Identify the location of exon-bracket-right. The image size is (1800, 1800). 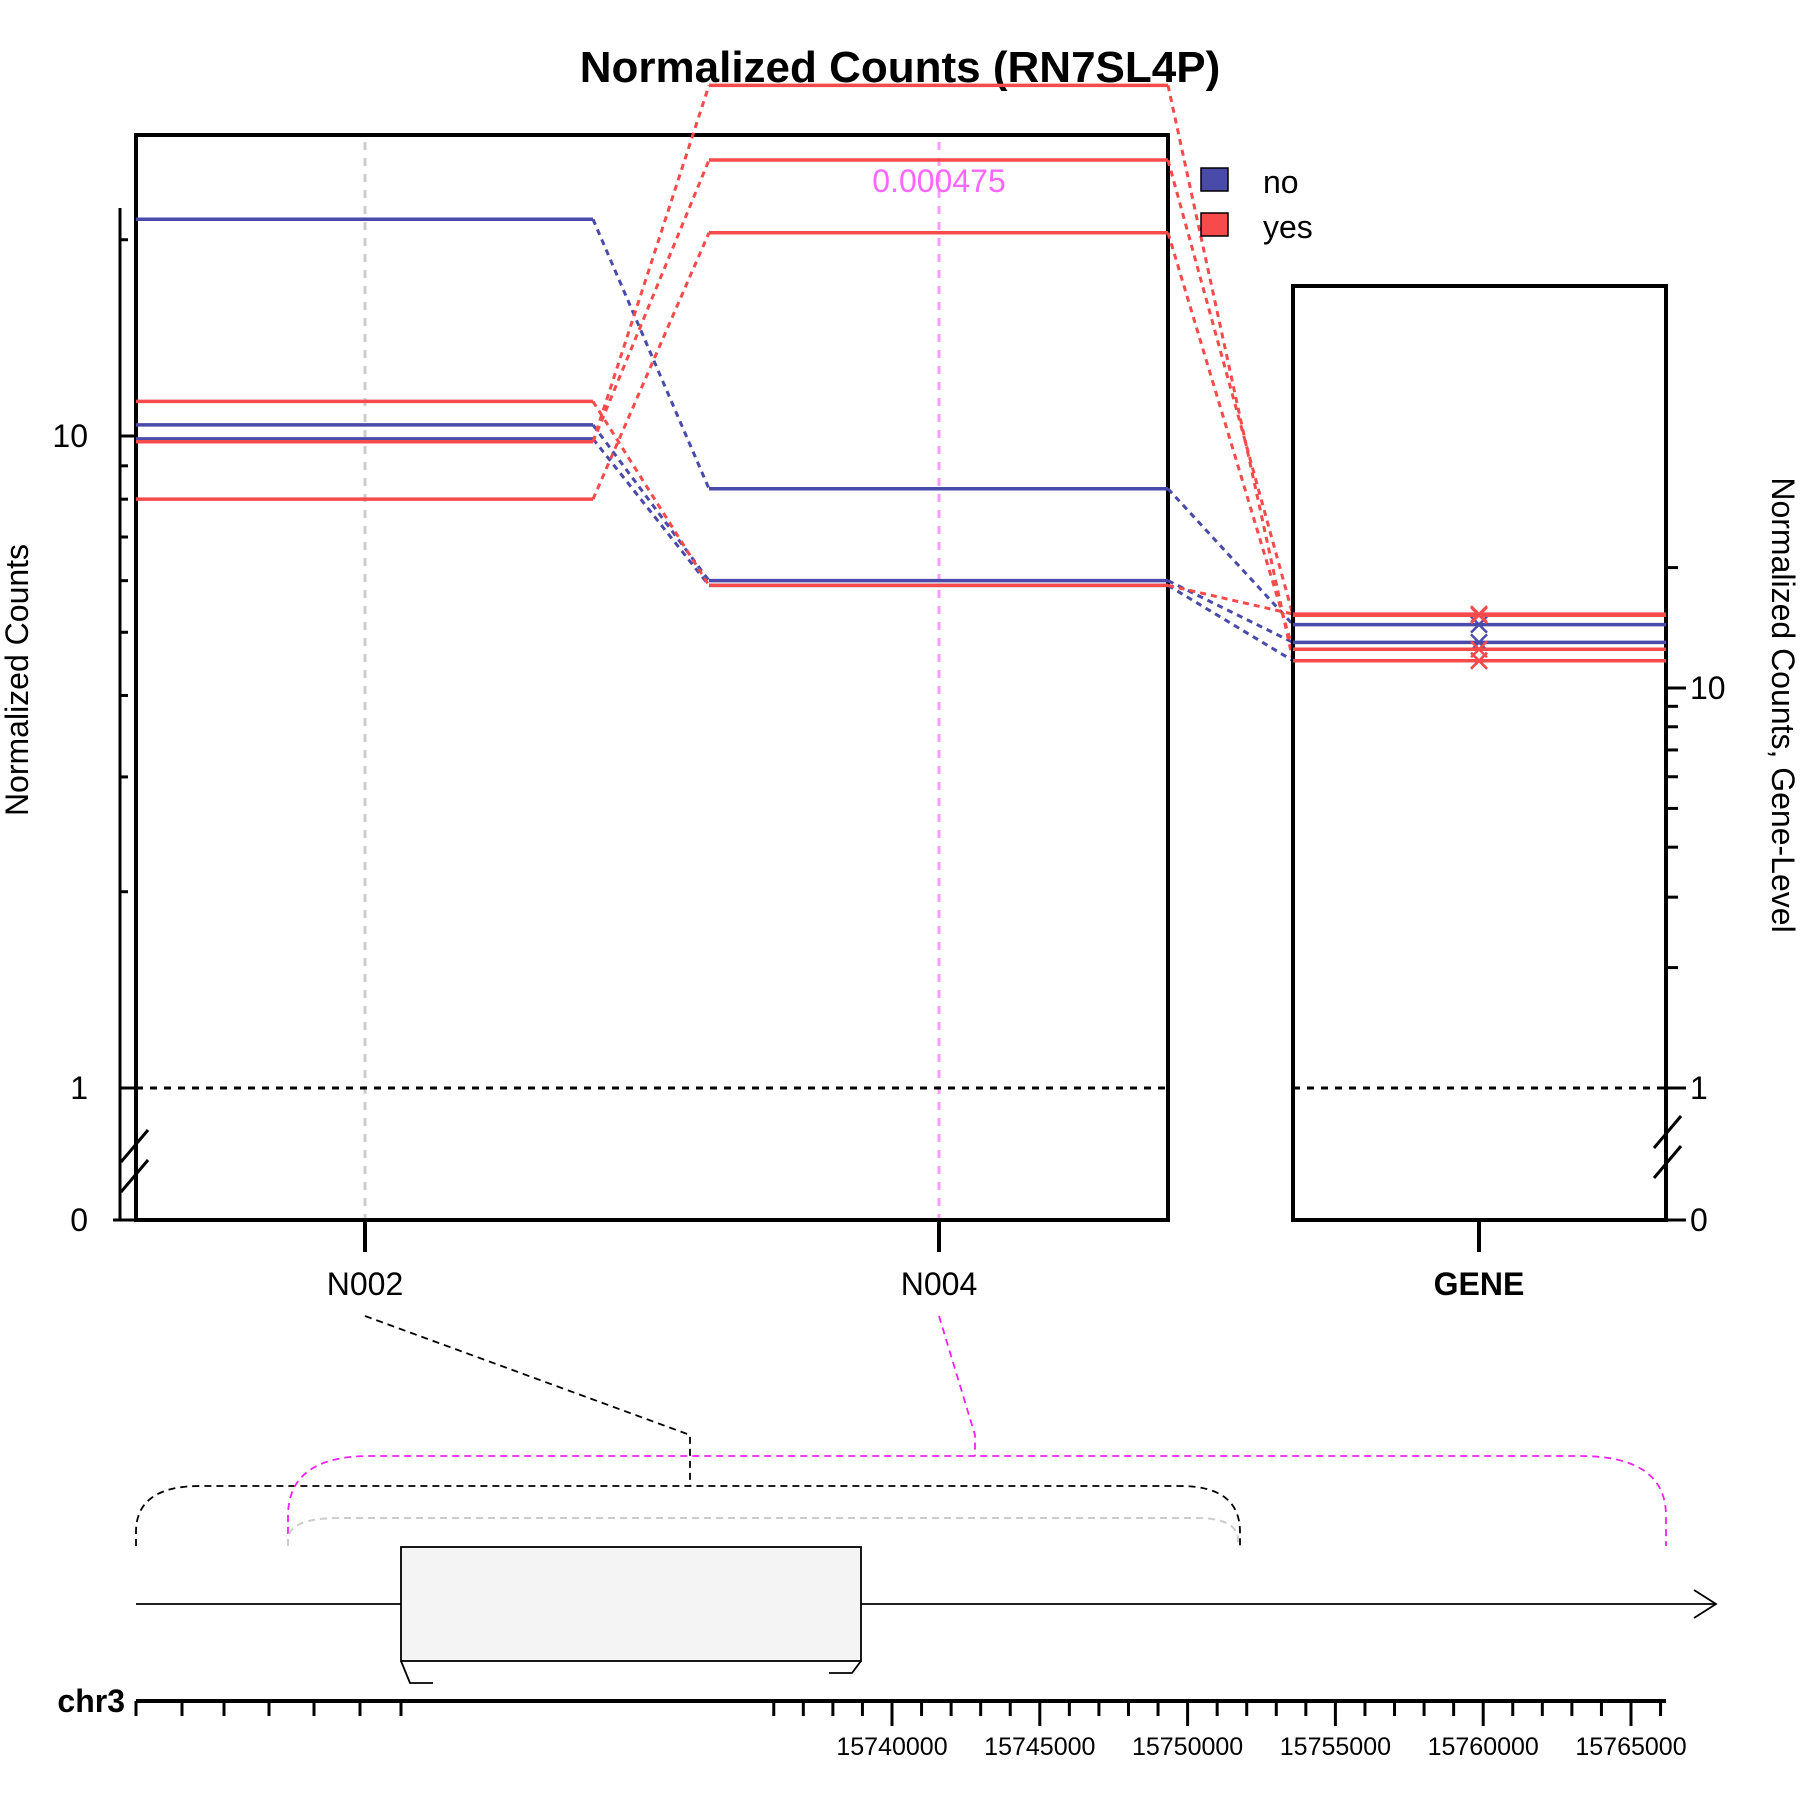
(845, 1667).